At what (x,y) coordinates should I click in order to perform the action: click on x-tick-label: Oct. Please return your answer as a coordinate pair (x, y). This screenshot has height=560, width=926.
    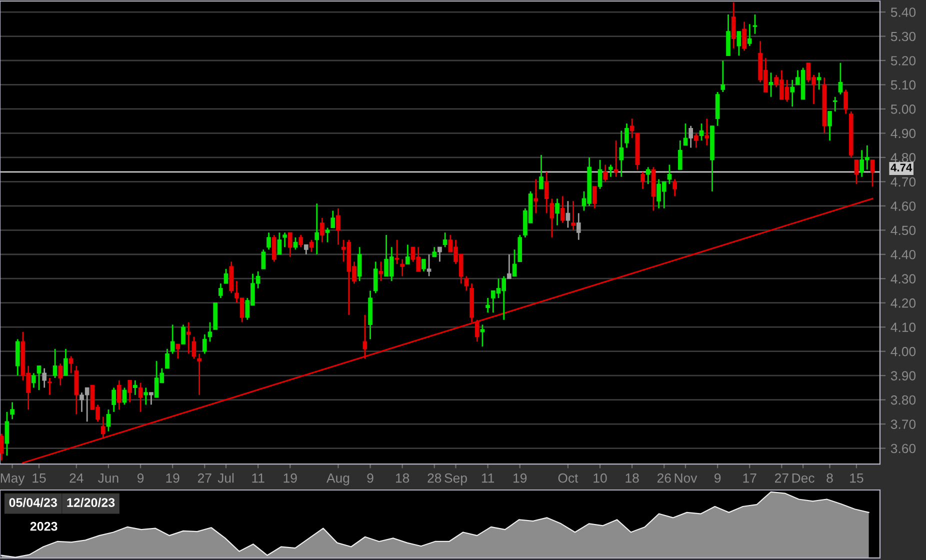
    Looking at the image, I should click on (568, 478).